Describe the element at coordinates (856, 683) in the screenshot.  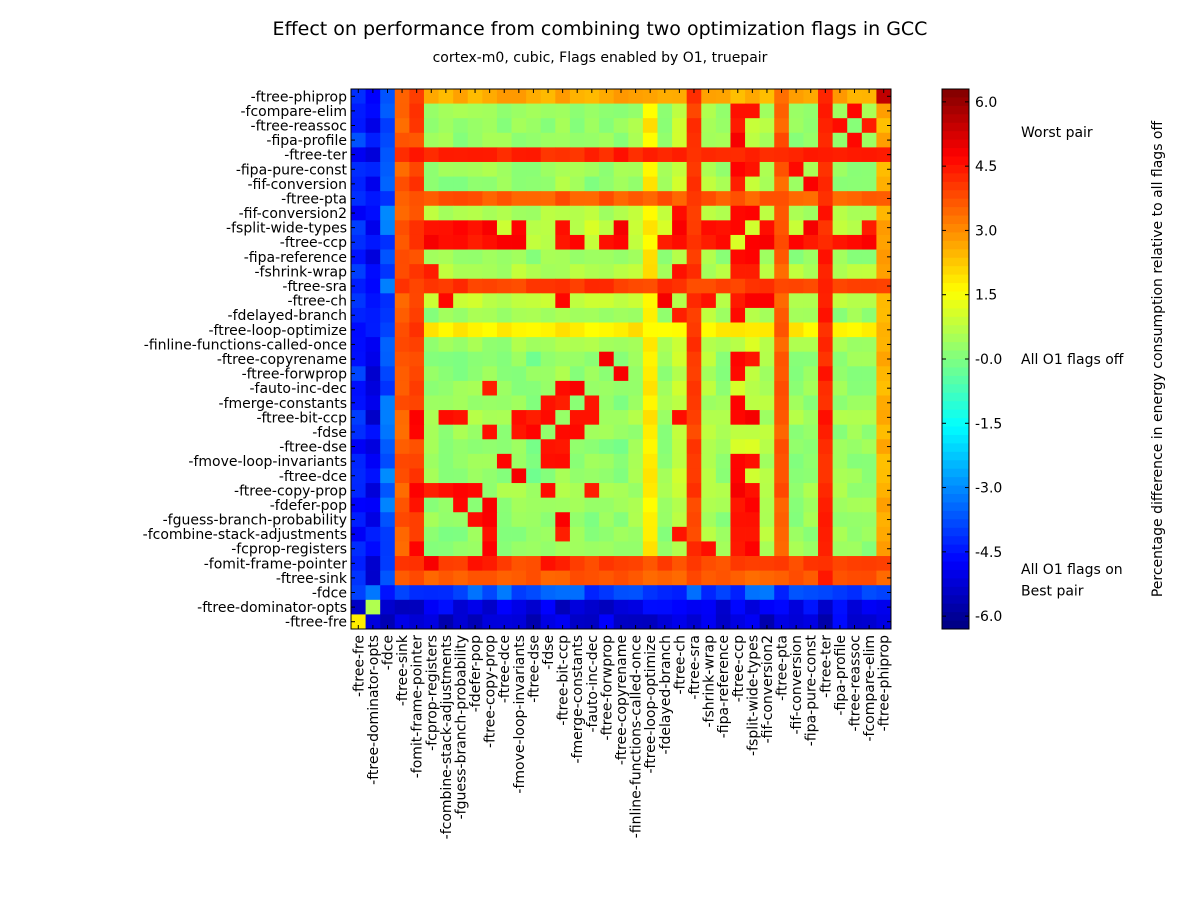
I see `x-tick-label: -ftree-reassoc` at that location.